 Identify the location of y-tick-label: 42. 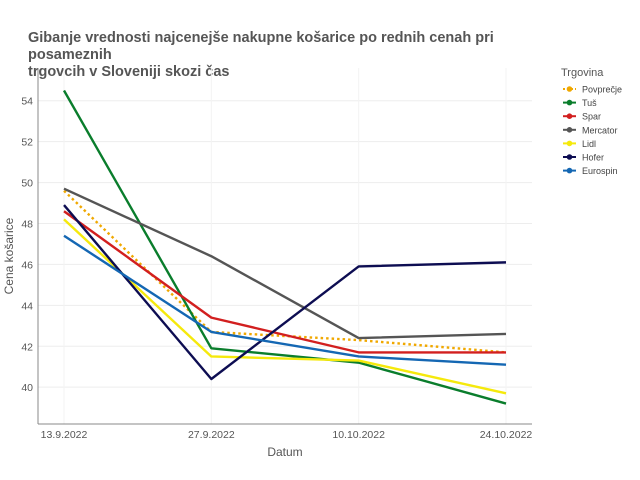
(27, 347).